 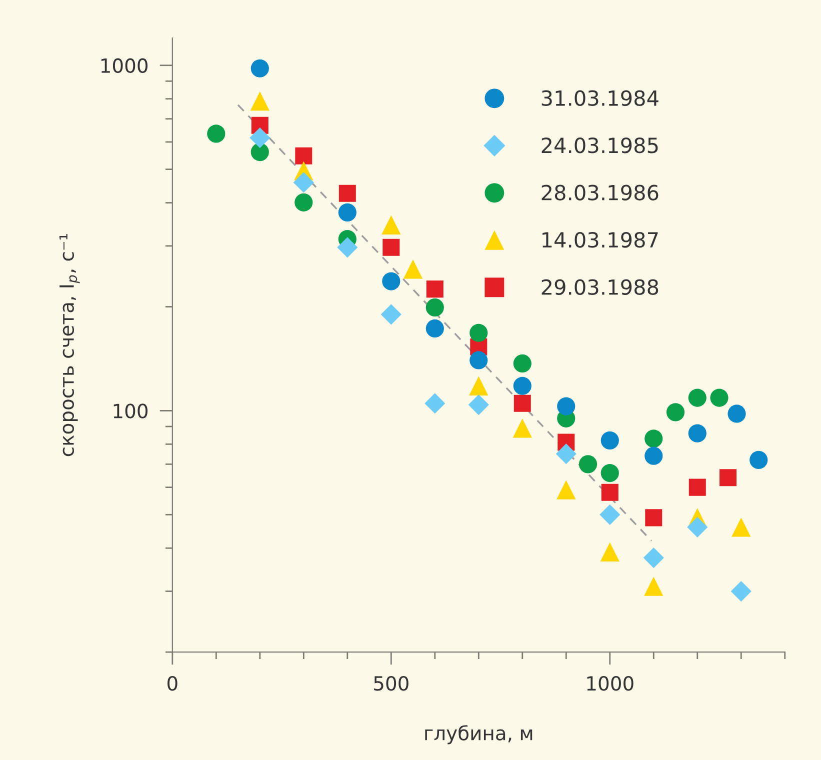 What do you see at coordinates (600, 145) in the screenshot?
I see `legend-label: 24.03.1985` at bounding box center [600, 145].